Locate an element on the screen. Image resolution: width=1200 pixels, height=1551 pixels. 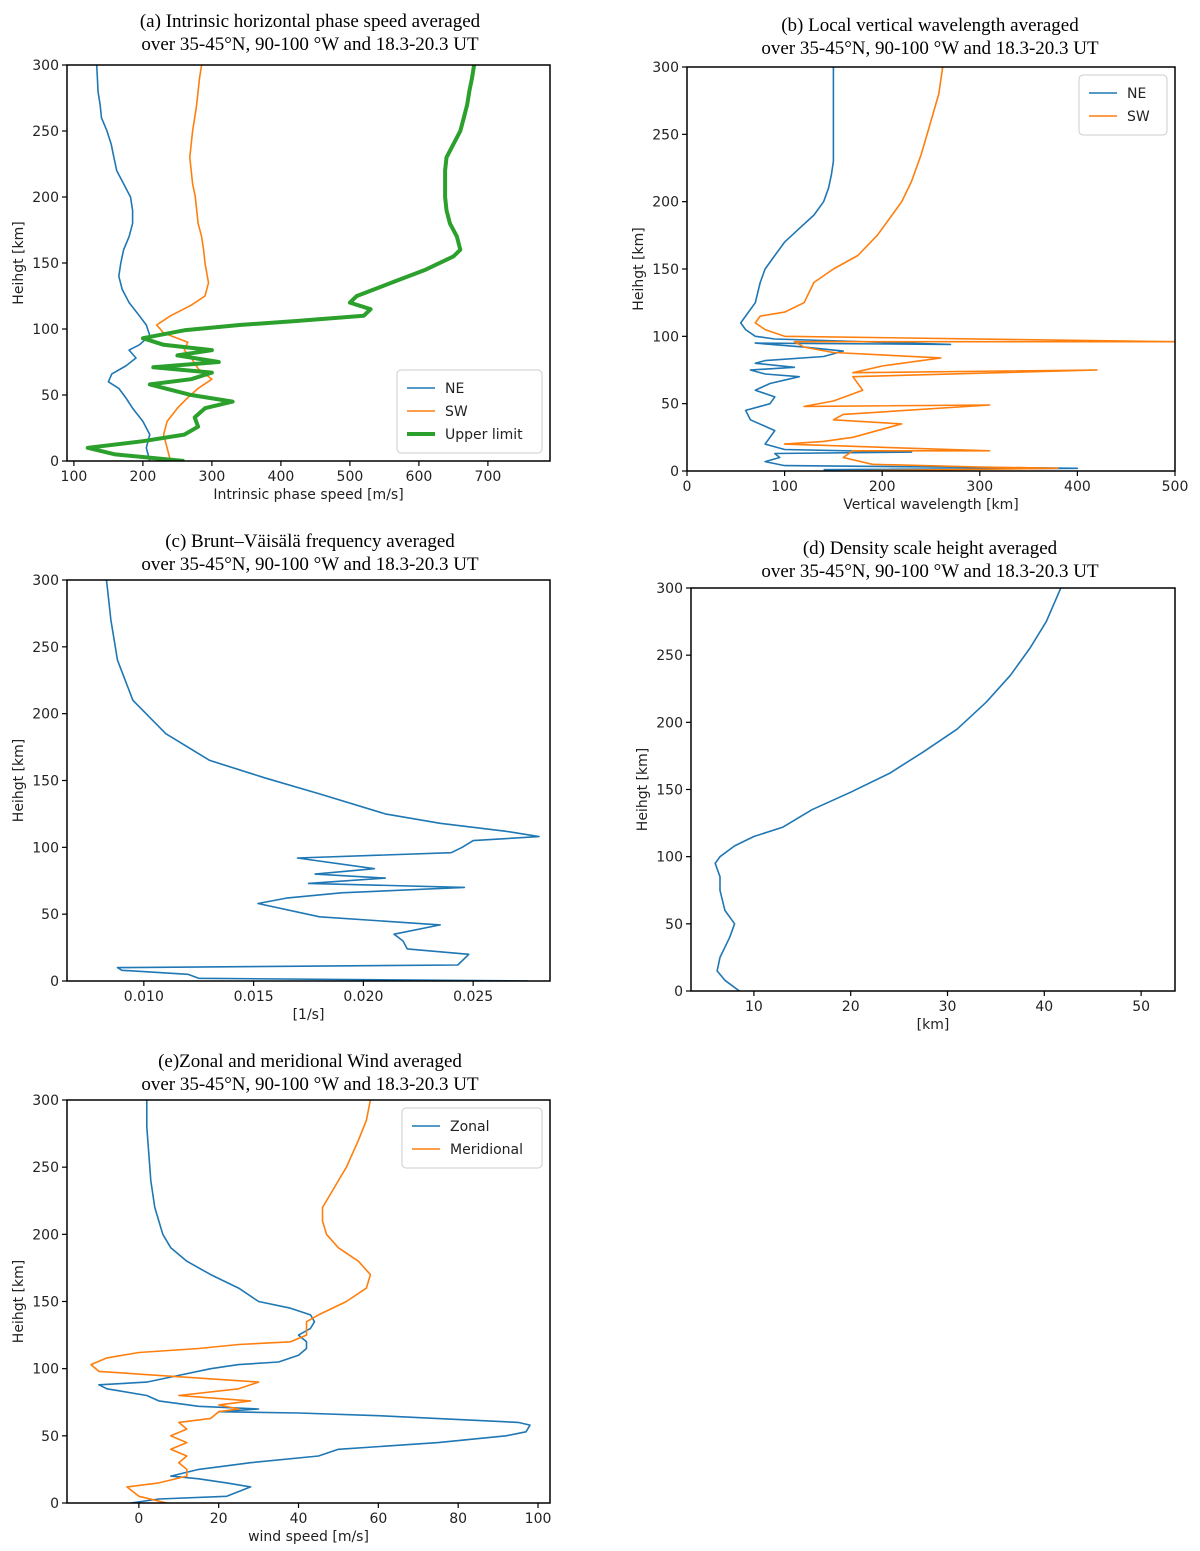
chart-a-xtick-label: 300 is located at coordinates (212, 477).